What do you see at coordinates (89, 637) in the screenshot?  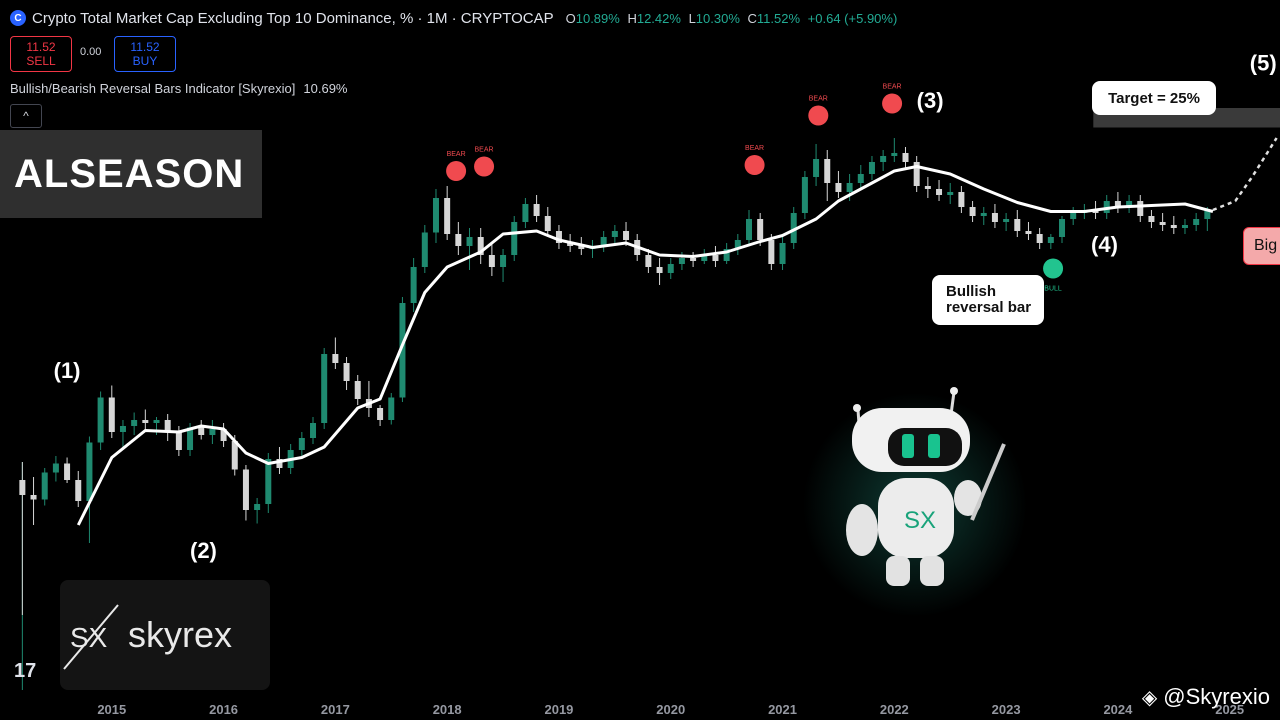 I see `svg-text: SX` at bounding box center [89, 637].